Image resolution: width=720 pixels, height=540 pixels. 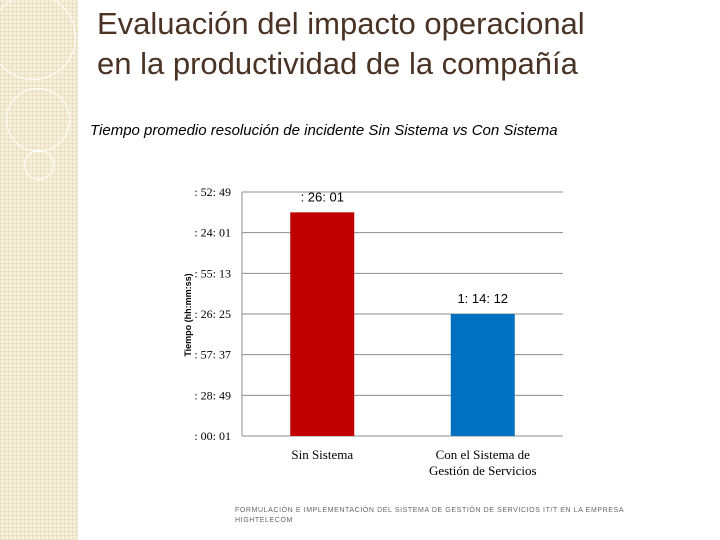 What do you see at coordinates (341, 23) in the screenshot?
I see `slide-title-line-1: Evaluación del impacto operacional` at bounding box center [341, 23].